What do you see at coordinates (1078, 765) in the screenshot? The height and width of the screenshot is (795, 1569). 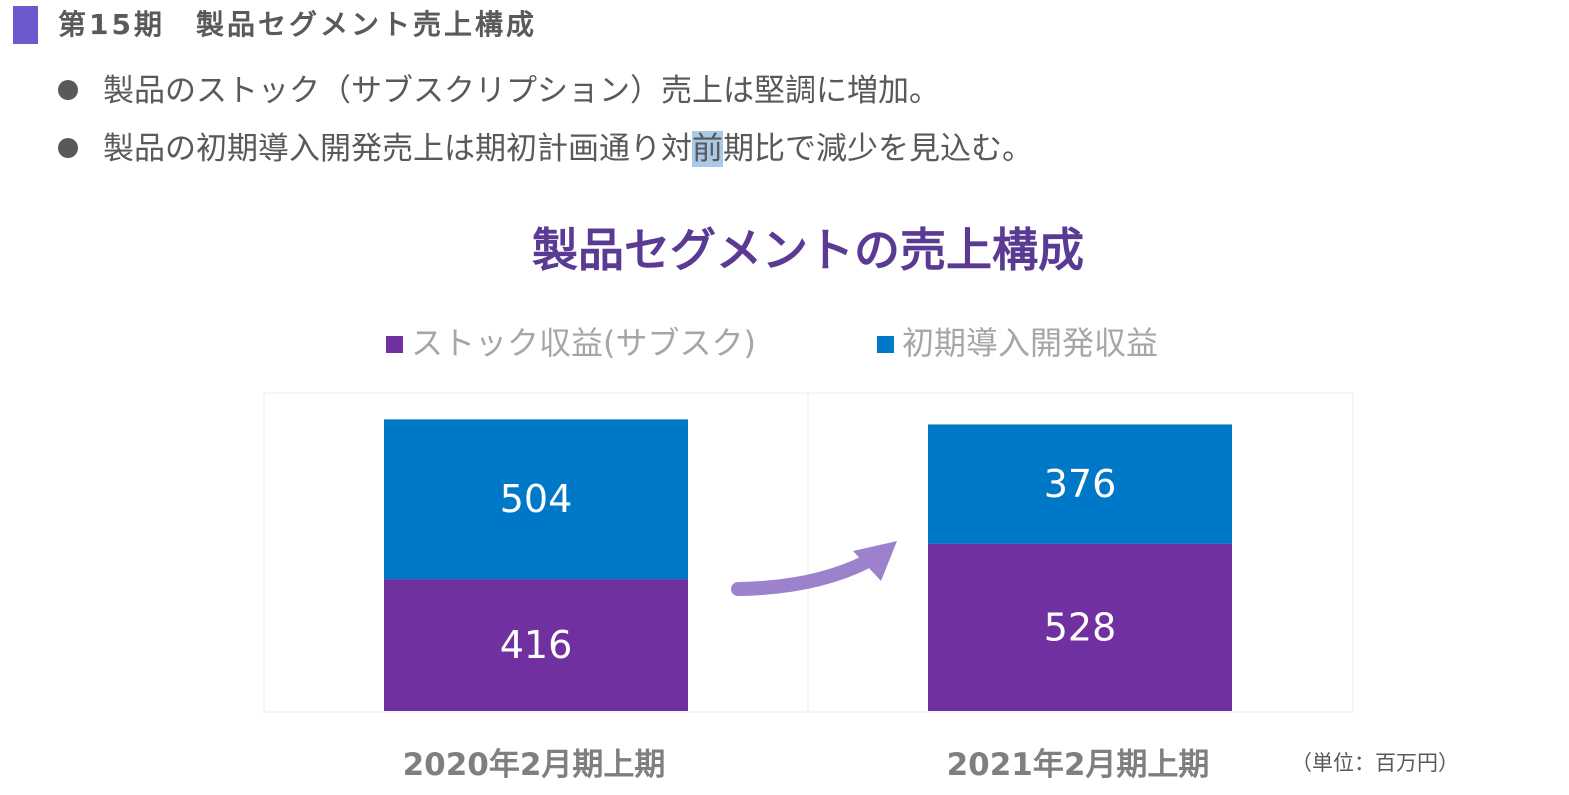 I see `x-axis-label: 2021年2月期上期` at bounding box center [1078, 765].